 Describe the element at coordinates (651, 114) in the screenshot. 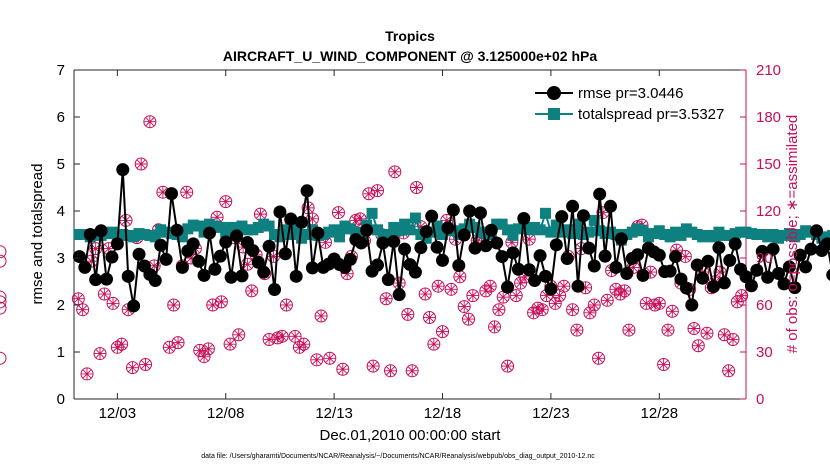

I see `legend-spread-label: totalspread pr=3.5327` at that location.